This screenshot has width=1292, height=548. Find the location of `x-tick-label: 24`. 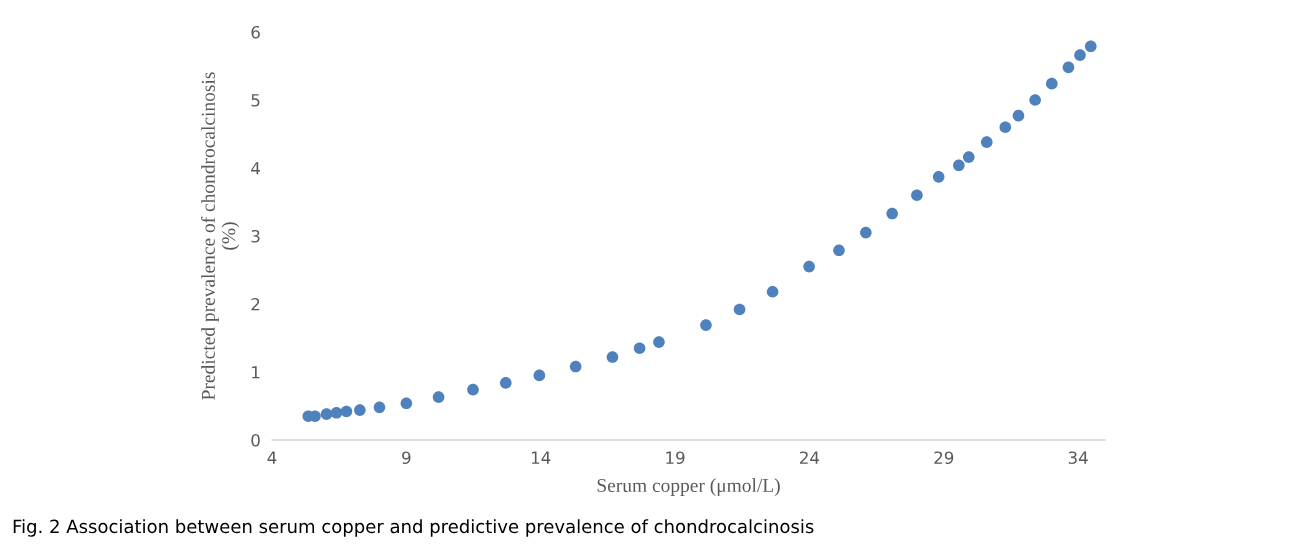

x-tick-label: 24 is located at coordinates (810, 457).